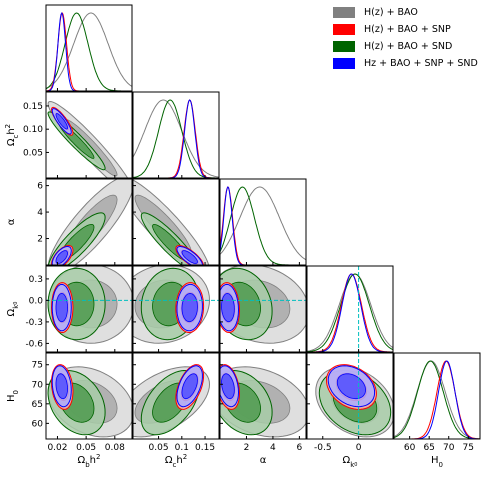 The image size is (485, 488). Describe the element at coordinates (405, 29) in the screenshot. I see `legend-item-hz-bao-snp: H(z) + BAO + SNP` at that location.